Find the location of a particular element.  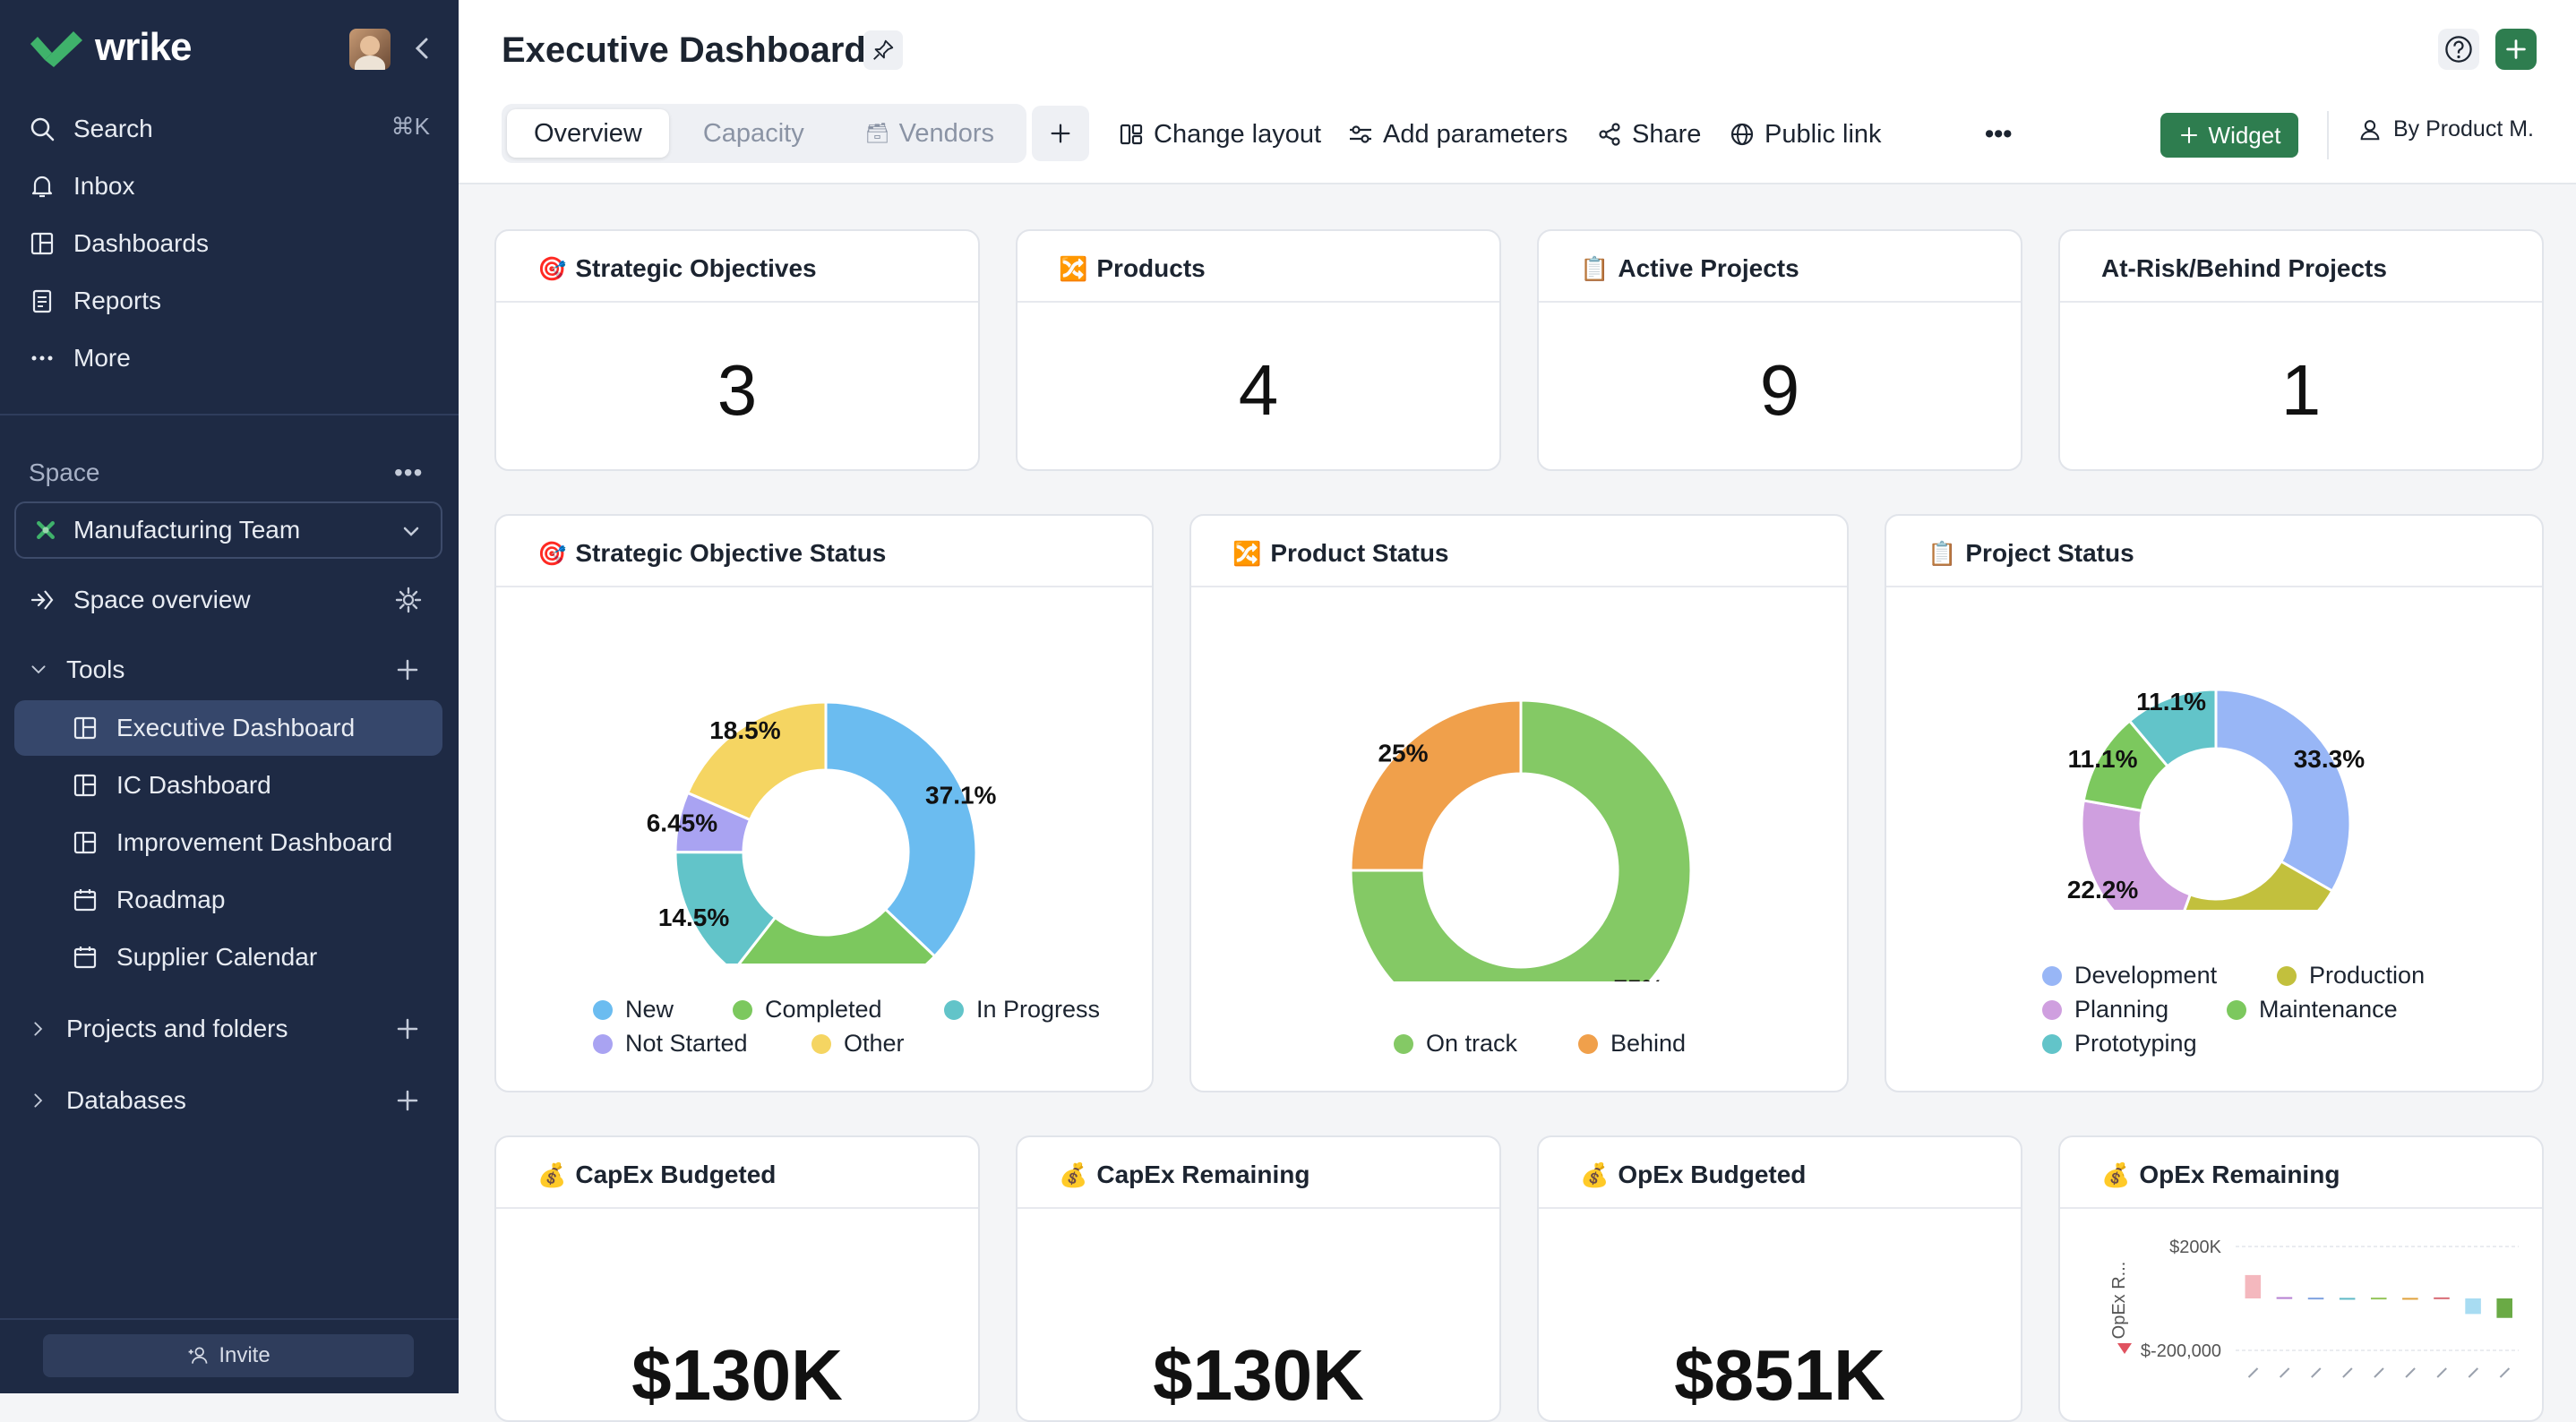

sidebar-item-improvement-dashboard: Improvement Dashboard is located at coordinates (232, 842).